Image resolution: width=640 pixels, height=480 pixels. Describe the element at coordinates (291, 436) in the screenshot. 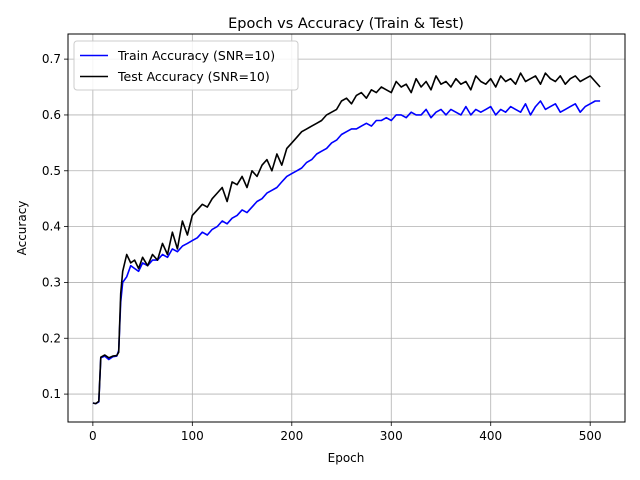

I see `x-tick-label: 200` at that location.